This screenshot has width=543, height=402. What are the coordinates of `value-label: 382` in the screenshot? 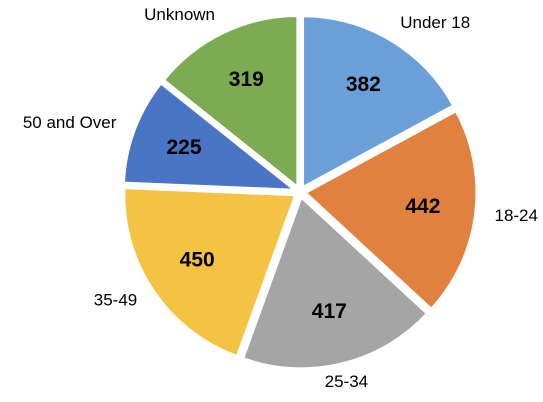 It's located at (363, 84).